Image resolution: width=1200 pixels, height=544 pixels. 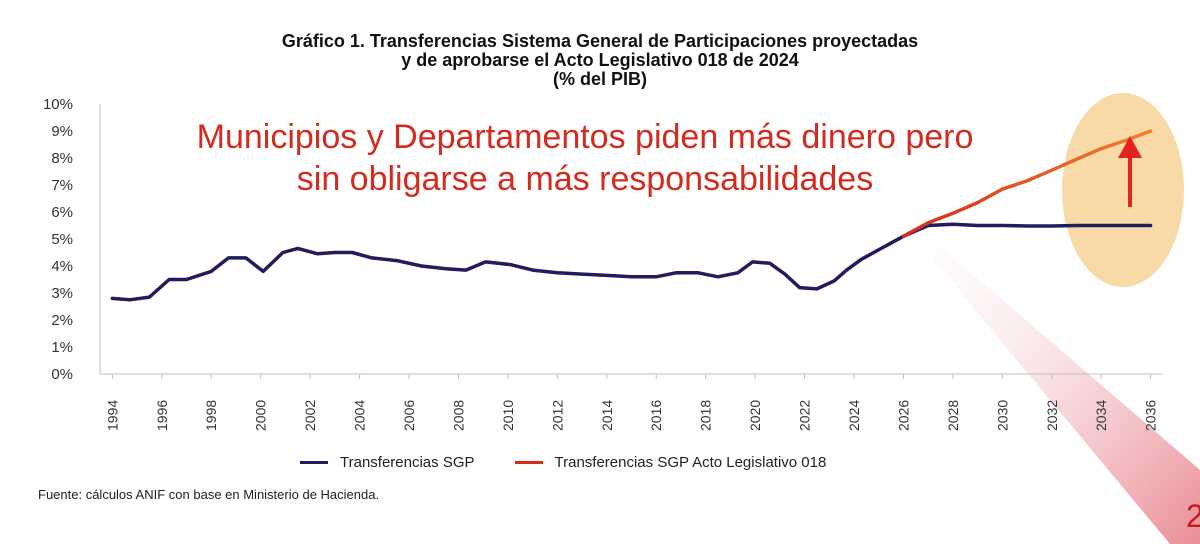 I want to click on y-tick-label: 6%, so click(x=62, y=212).